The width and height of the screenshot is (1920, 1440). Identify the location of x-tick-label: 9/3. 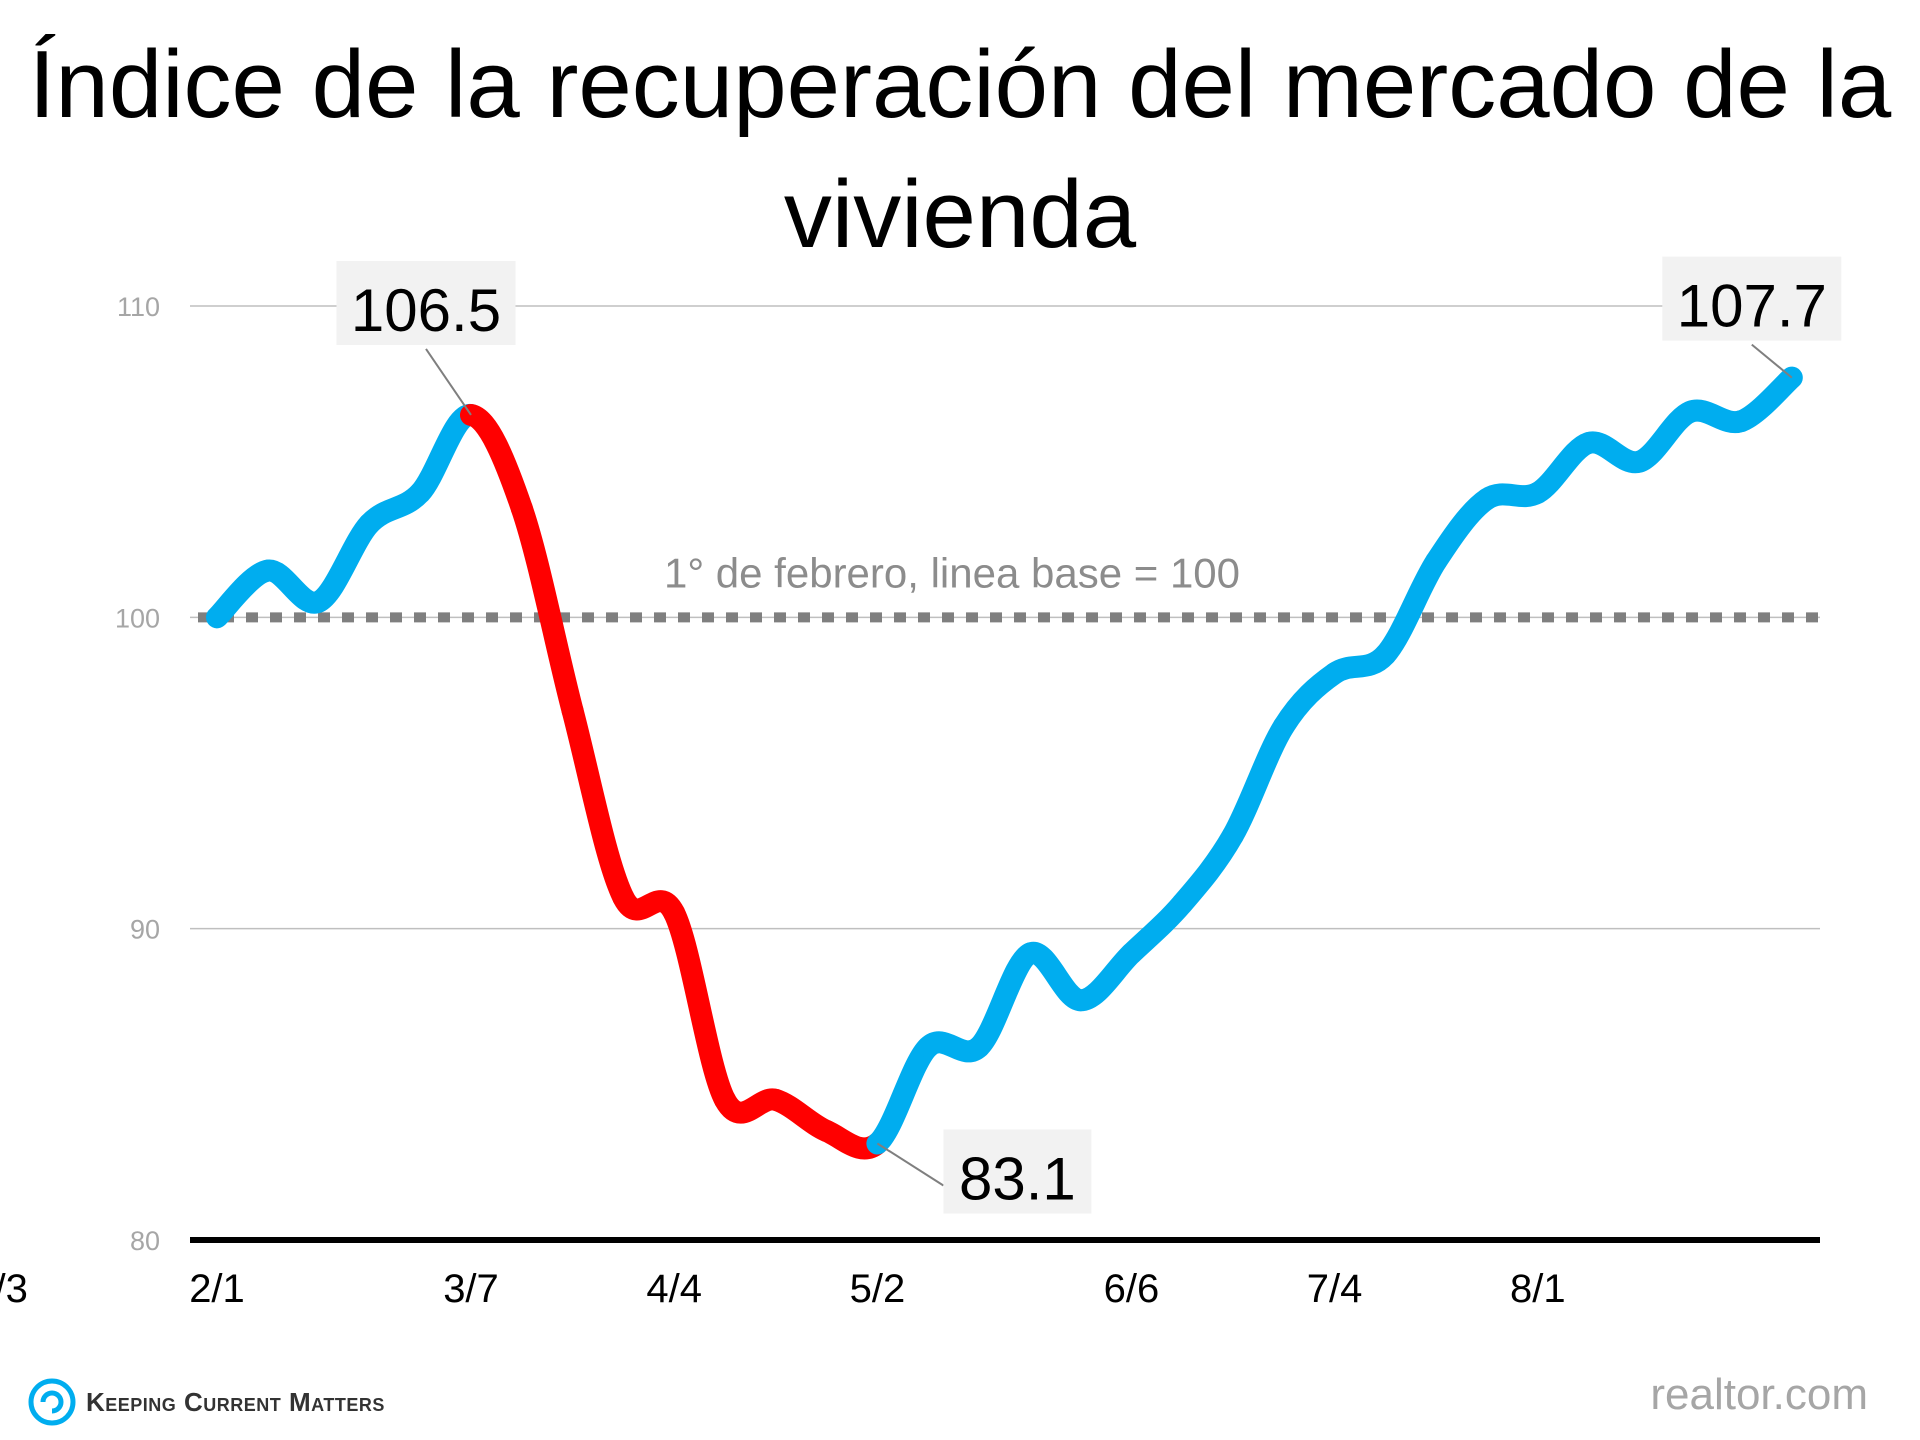
(14, 1289).